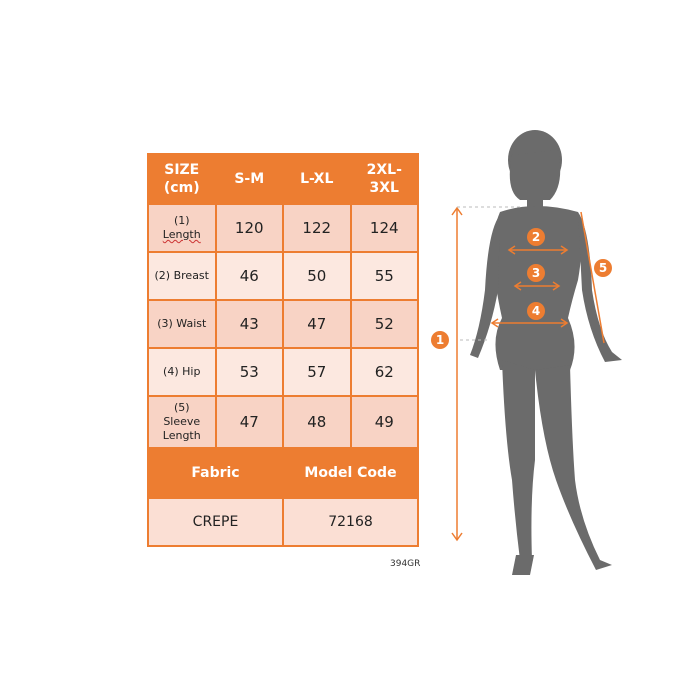 This screenshot has width=700, height=700. What do you see at coordinates (488, 273) in the screenshot?
I see `guide-lines` at bounding box center [488, 273].